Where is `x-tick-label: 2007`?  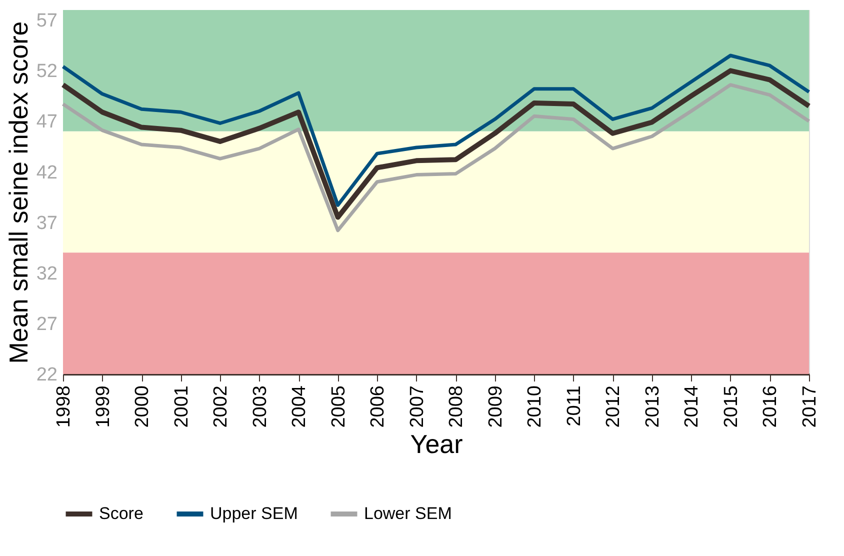
x-tick-label: 2007 is located at coordinates (417, 407).